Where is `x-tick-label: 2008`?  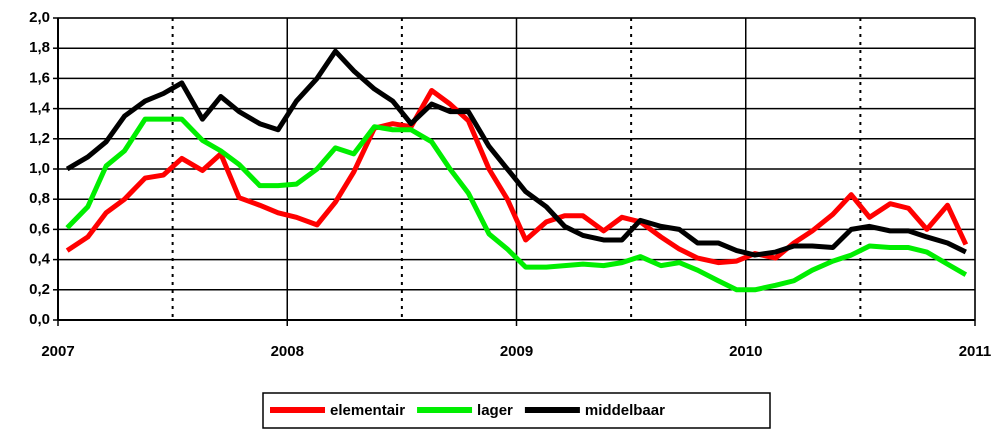 x-tick-label: 2008 is located at coordinates (287, 351).